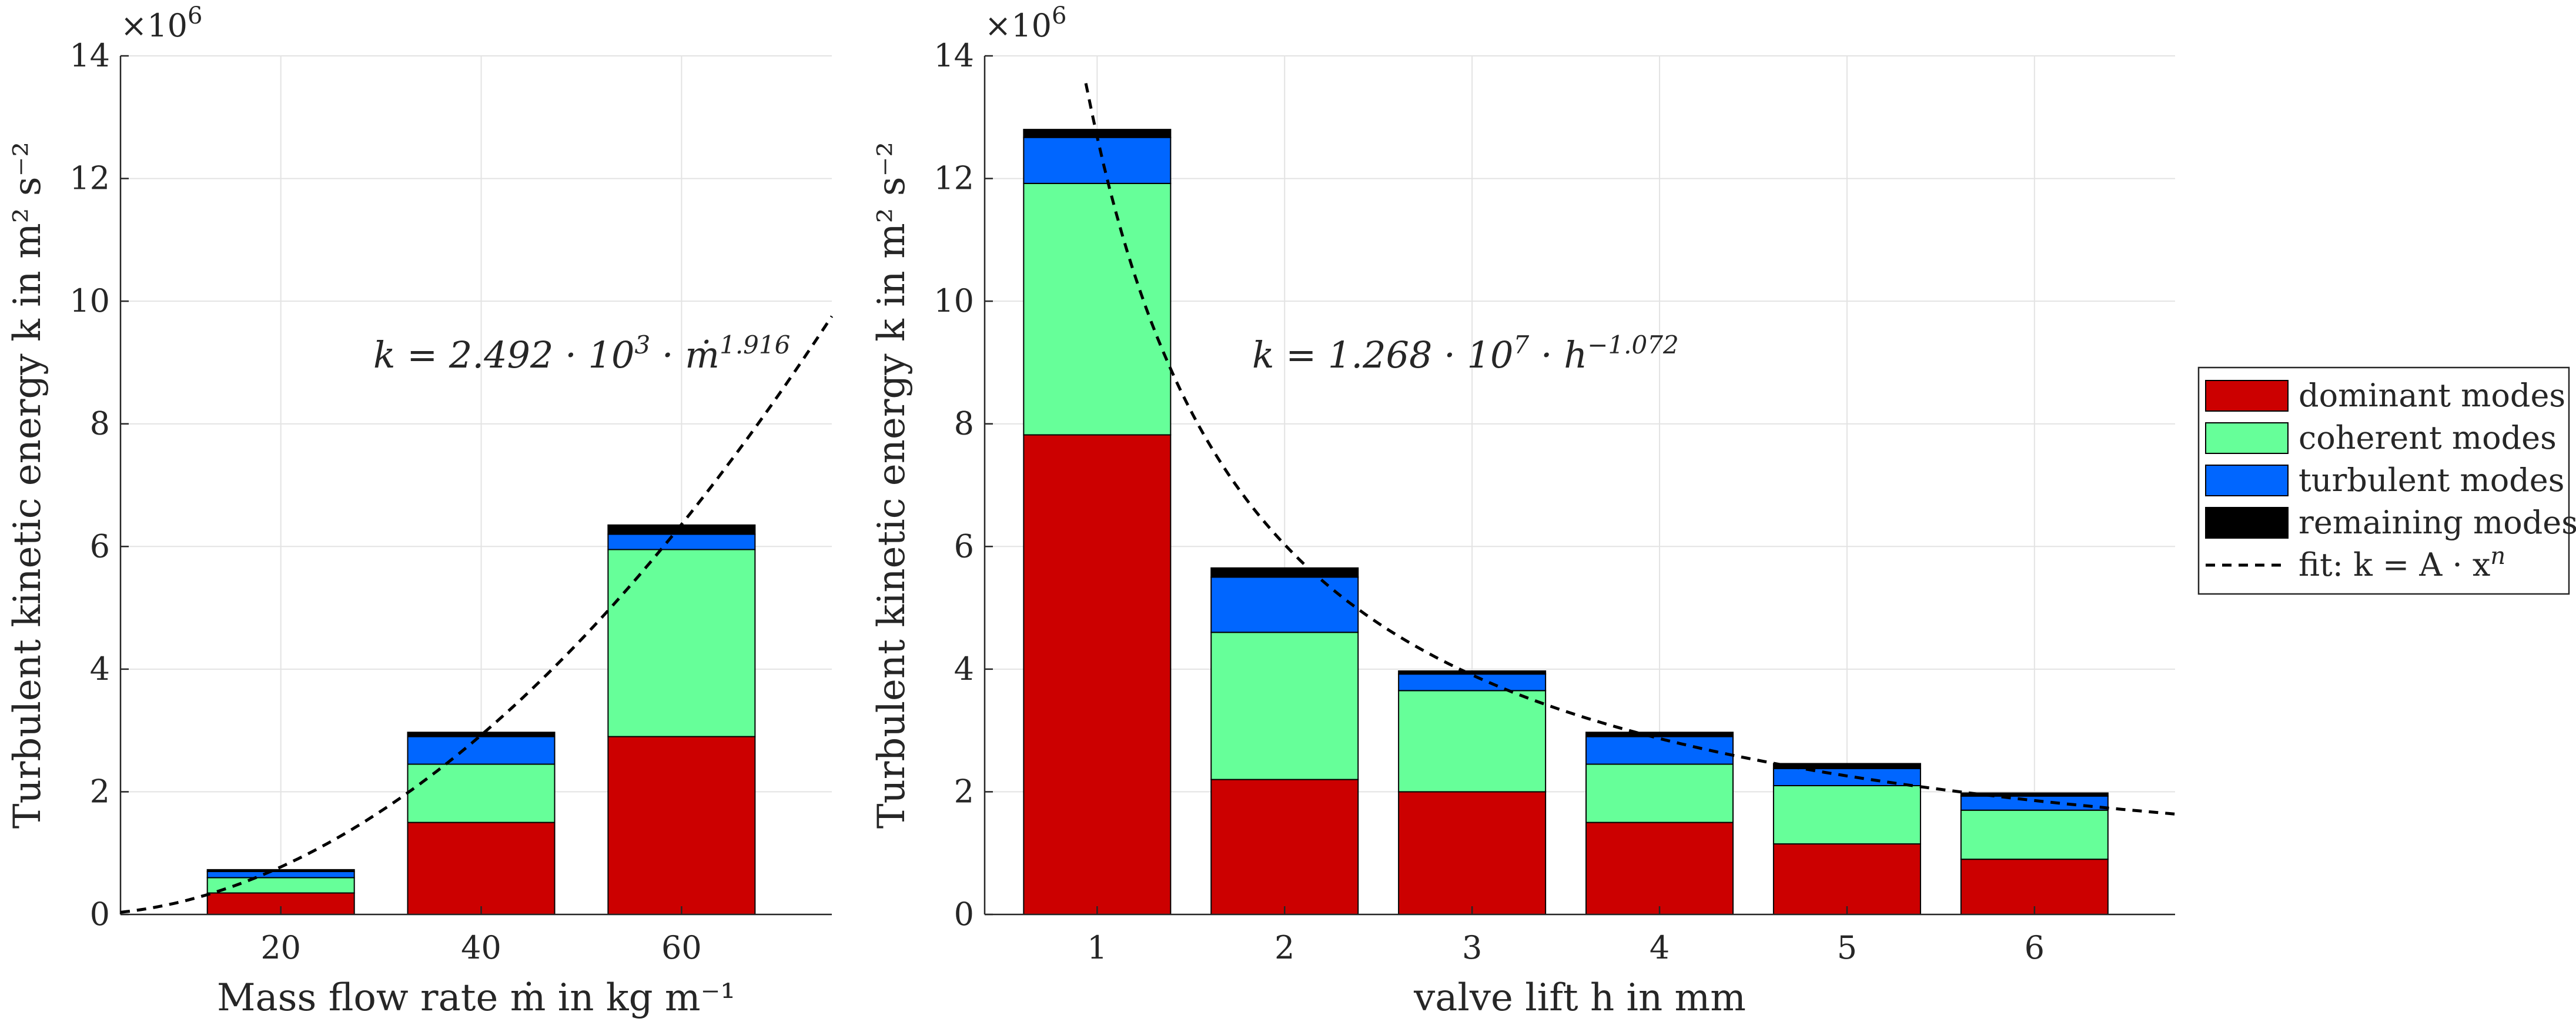 The height and width of the screenshot is (1025, 2576). I want to click on x-tick-label: 5, so click(1847, 948).